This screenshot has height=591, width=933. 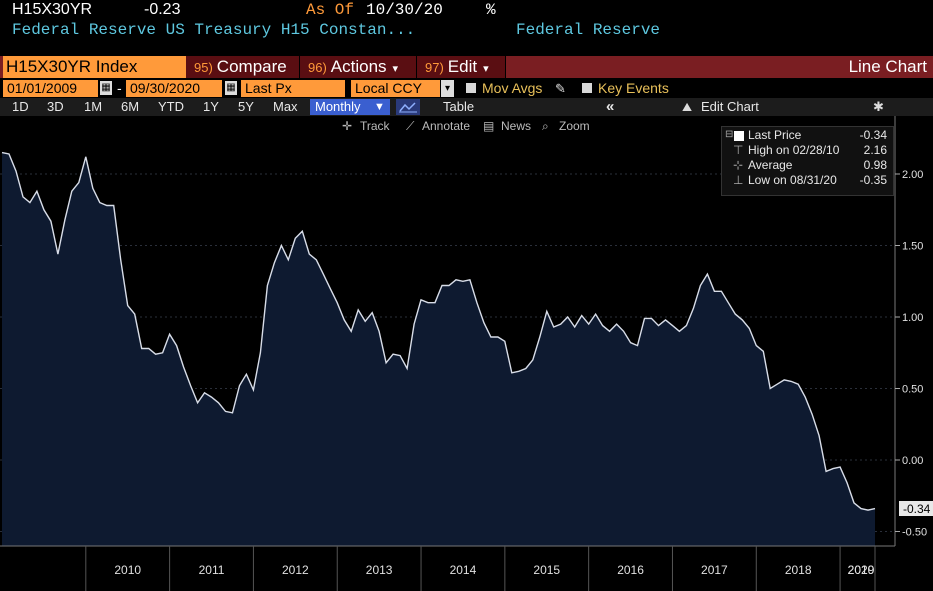 What do you see at coordinates (203, 67) in the screenshot?
I see `compare-num: 95)` at bounding box center [203, 67].